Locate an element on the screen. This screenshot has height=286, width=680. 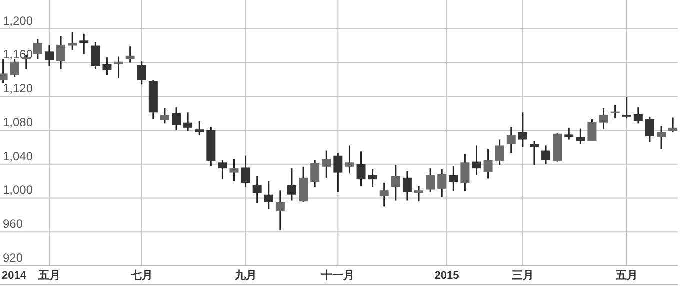
x-tick-label: 十一月 is located at coordinates (337, 275).